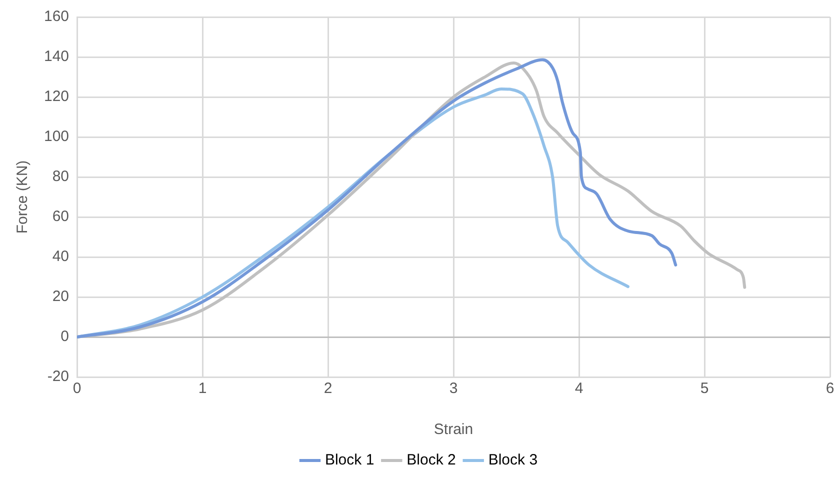  What do you see at coordinates (57, 97) in the screenshot?
I see `y-tick-label: 120` at bounding box center [57, 97].